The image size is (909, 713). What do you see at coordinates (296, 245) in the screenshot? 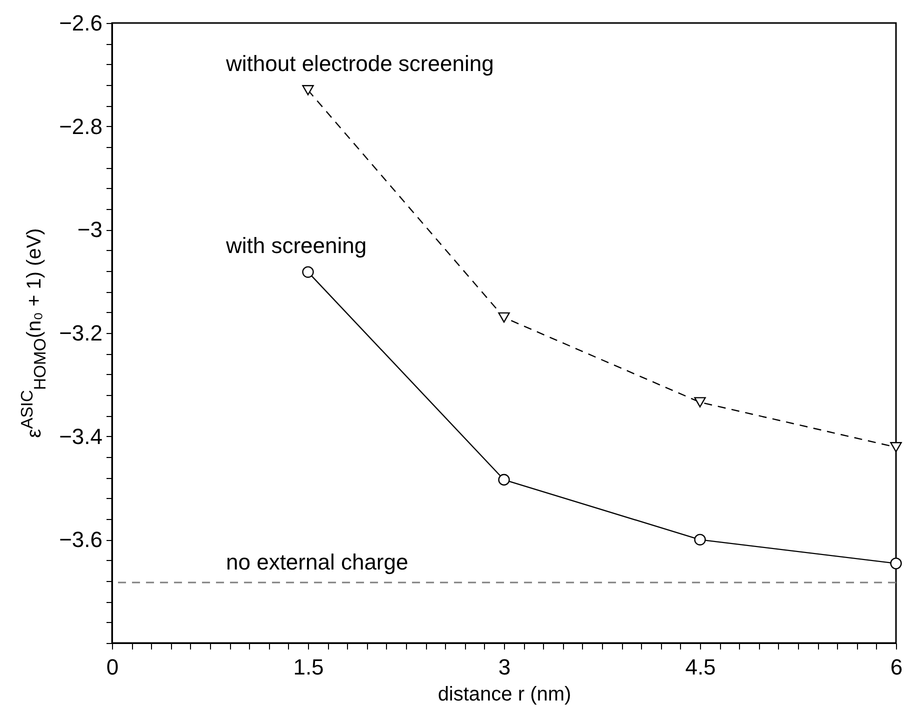
I see `series-label: with screening` at bounding box center [296, 245].